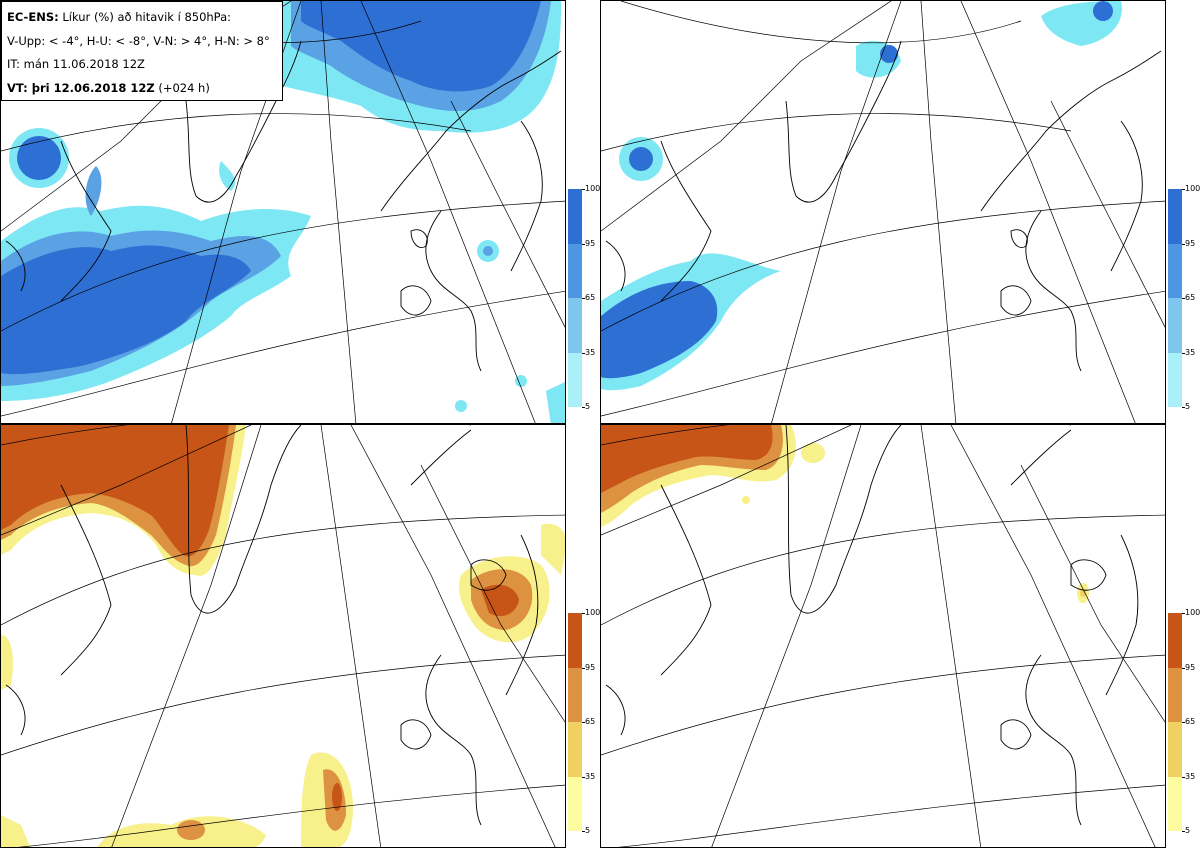  What do you see at coordinates (81, 87) in the screenshot?
I see `valid-time: VT: þri 12.06.2018 12Z` at bounding box center [81, 87].